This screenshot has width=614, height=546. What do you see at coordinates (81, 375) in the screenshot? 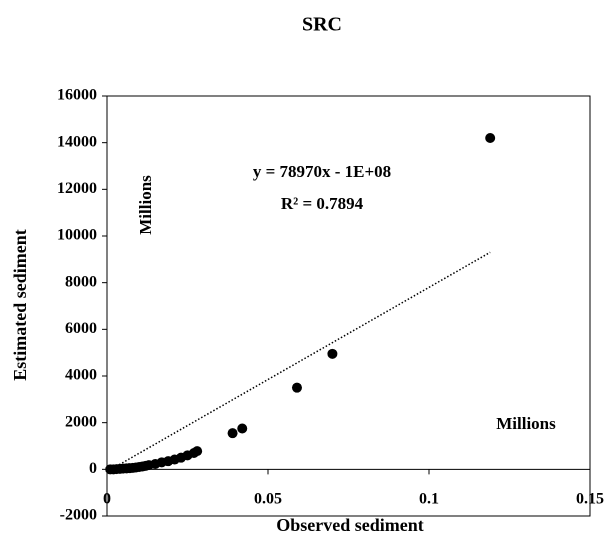
I see `y-tick-label: 4000` at bounding box center [81, 375].